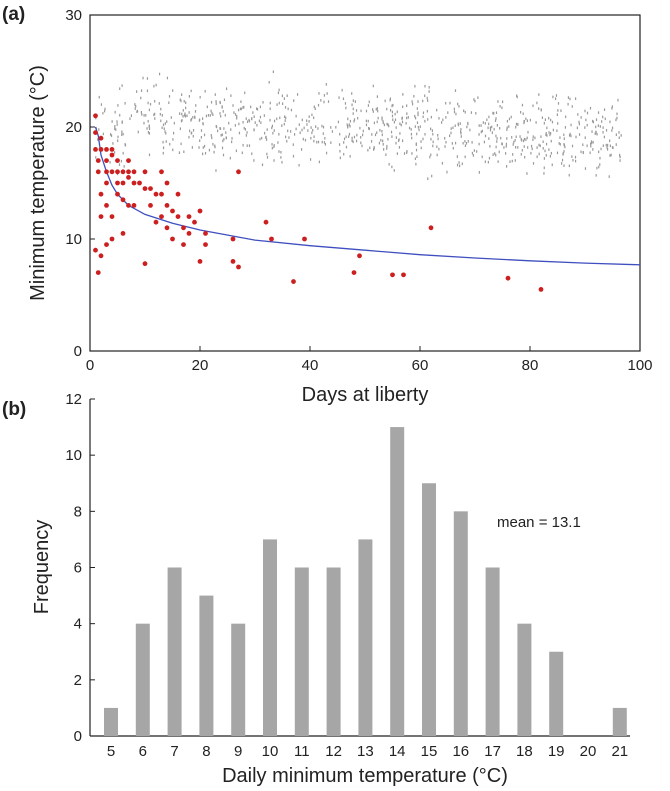 The height and width of the screenshot is (791, 670). Describe the element at coordinates (556, 751) in the screenshot. I see `histogram-x-tick-label: 19` at that location.